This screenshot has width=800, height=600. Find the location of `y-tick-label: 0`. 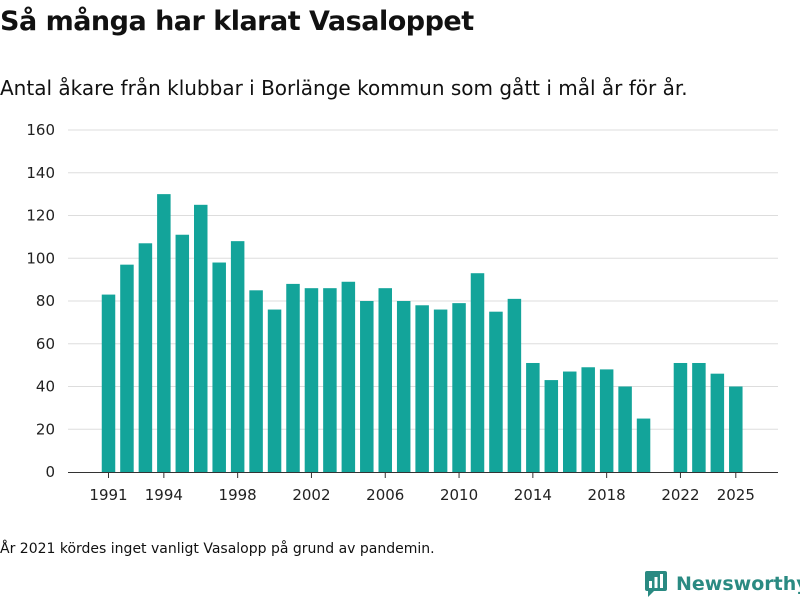

y-tick-label: 0 is located at coordinates (50, 472).